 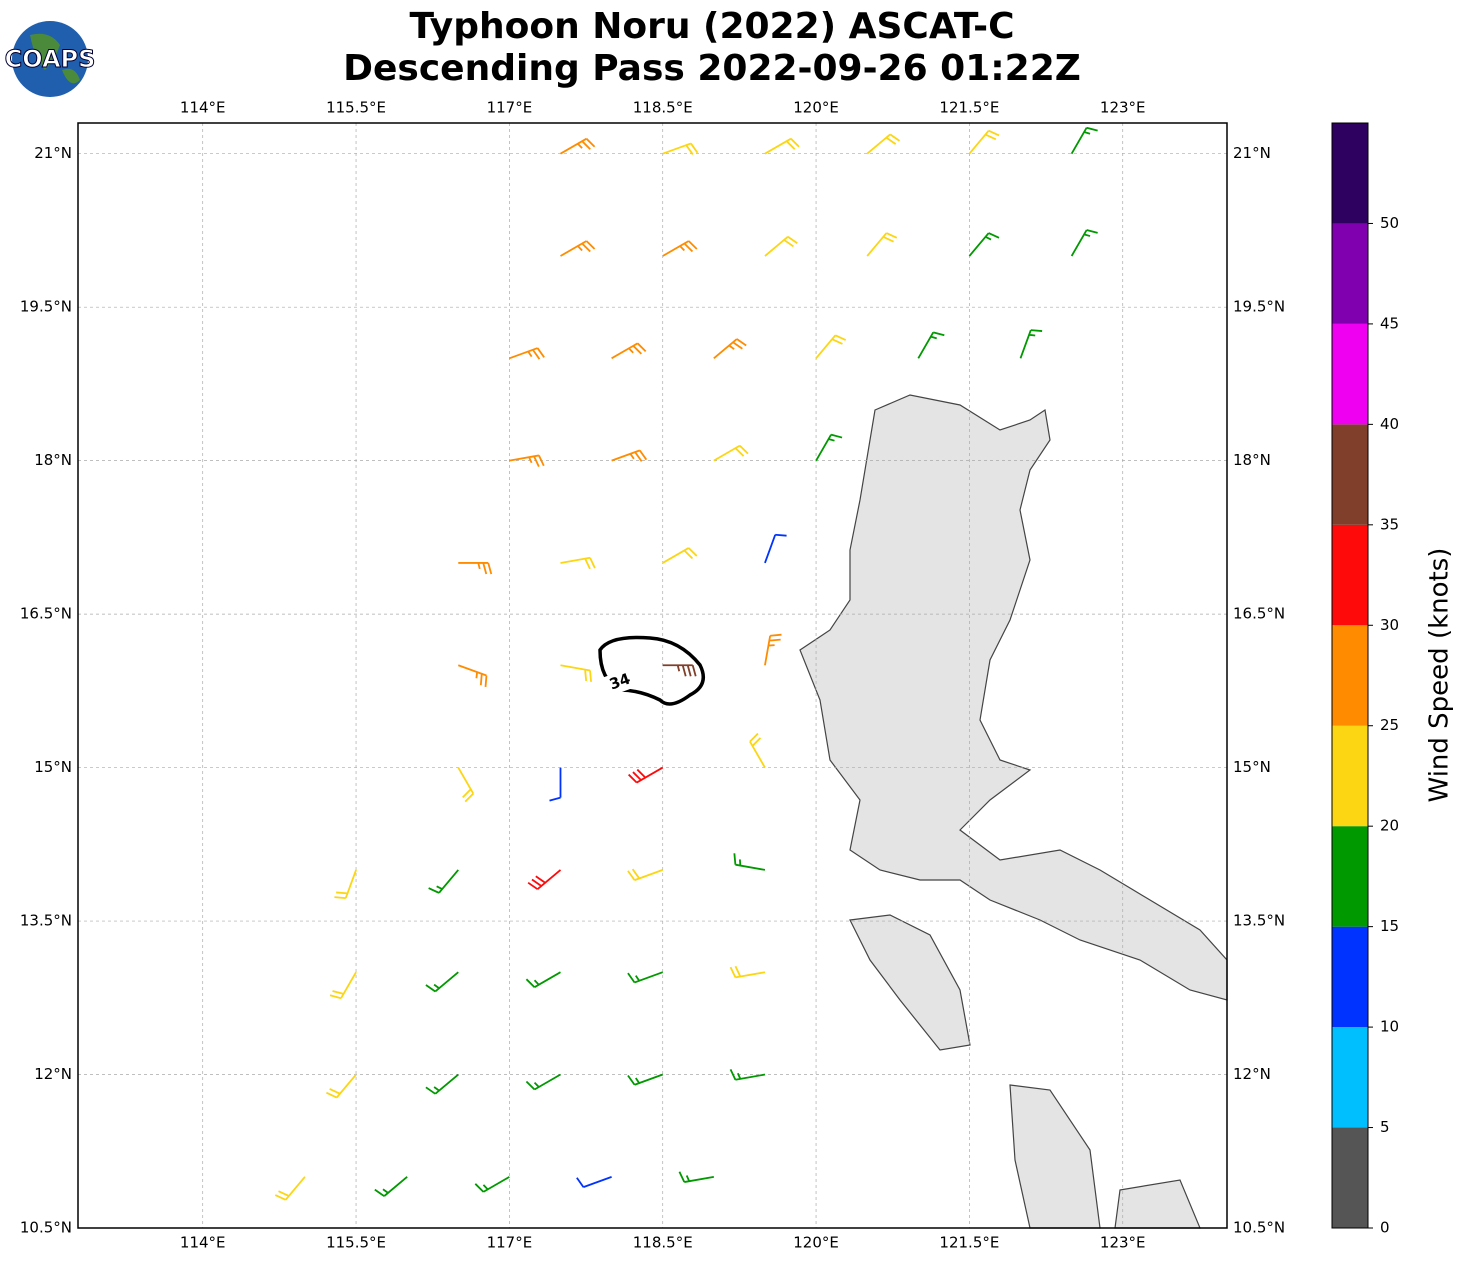 I want to click on logo-text: COAPS, so click(x=50, y=59).